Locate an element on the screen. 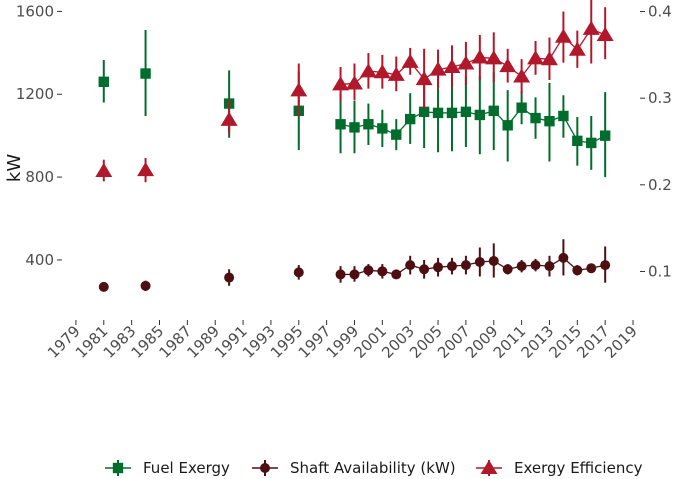 The image size is (699, 479). y2-tick-label: 0.2 is located at coordinates (660, 185).